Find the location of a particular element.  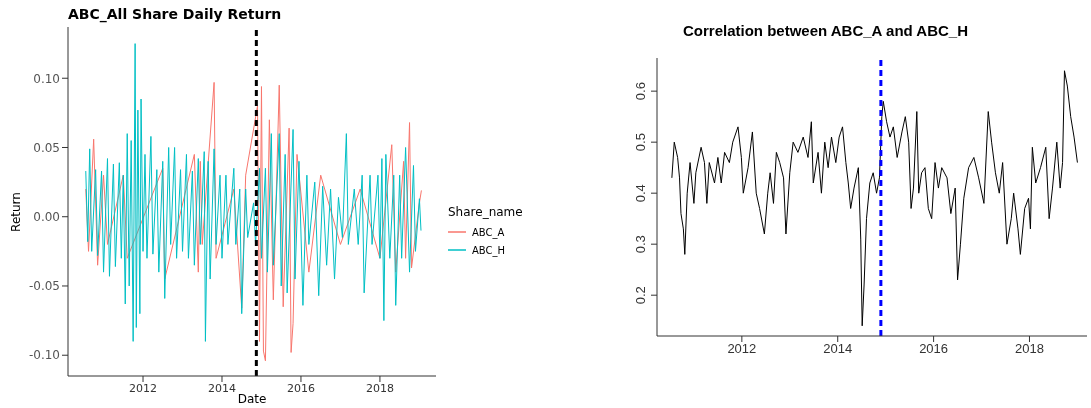

x-axis-title: Date is located at coordinates (252, 399).